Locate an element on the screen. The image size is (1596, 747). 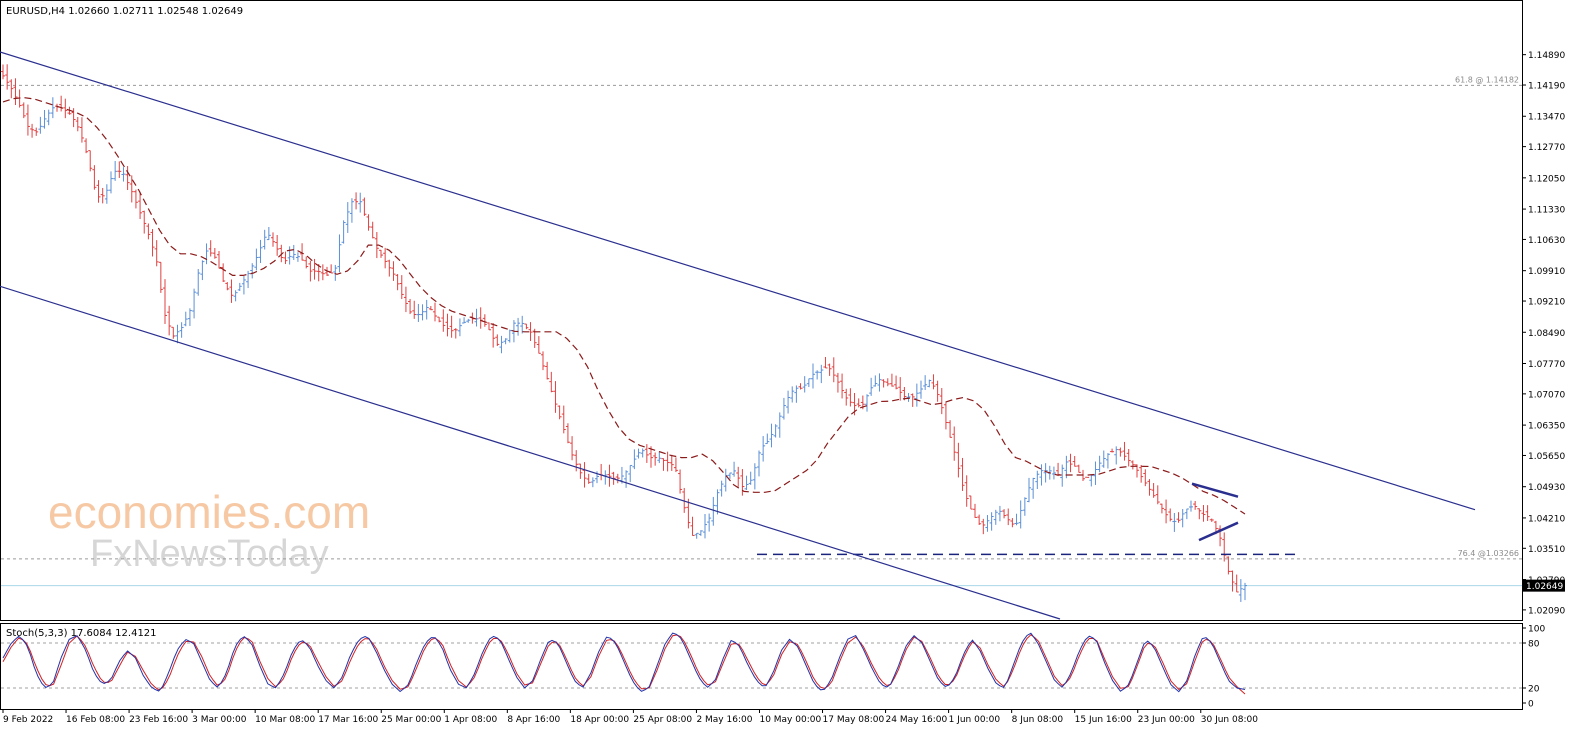
current-price-box is located at coordinates (1544, 585).